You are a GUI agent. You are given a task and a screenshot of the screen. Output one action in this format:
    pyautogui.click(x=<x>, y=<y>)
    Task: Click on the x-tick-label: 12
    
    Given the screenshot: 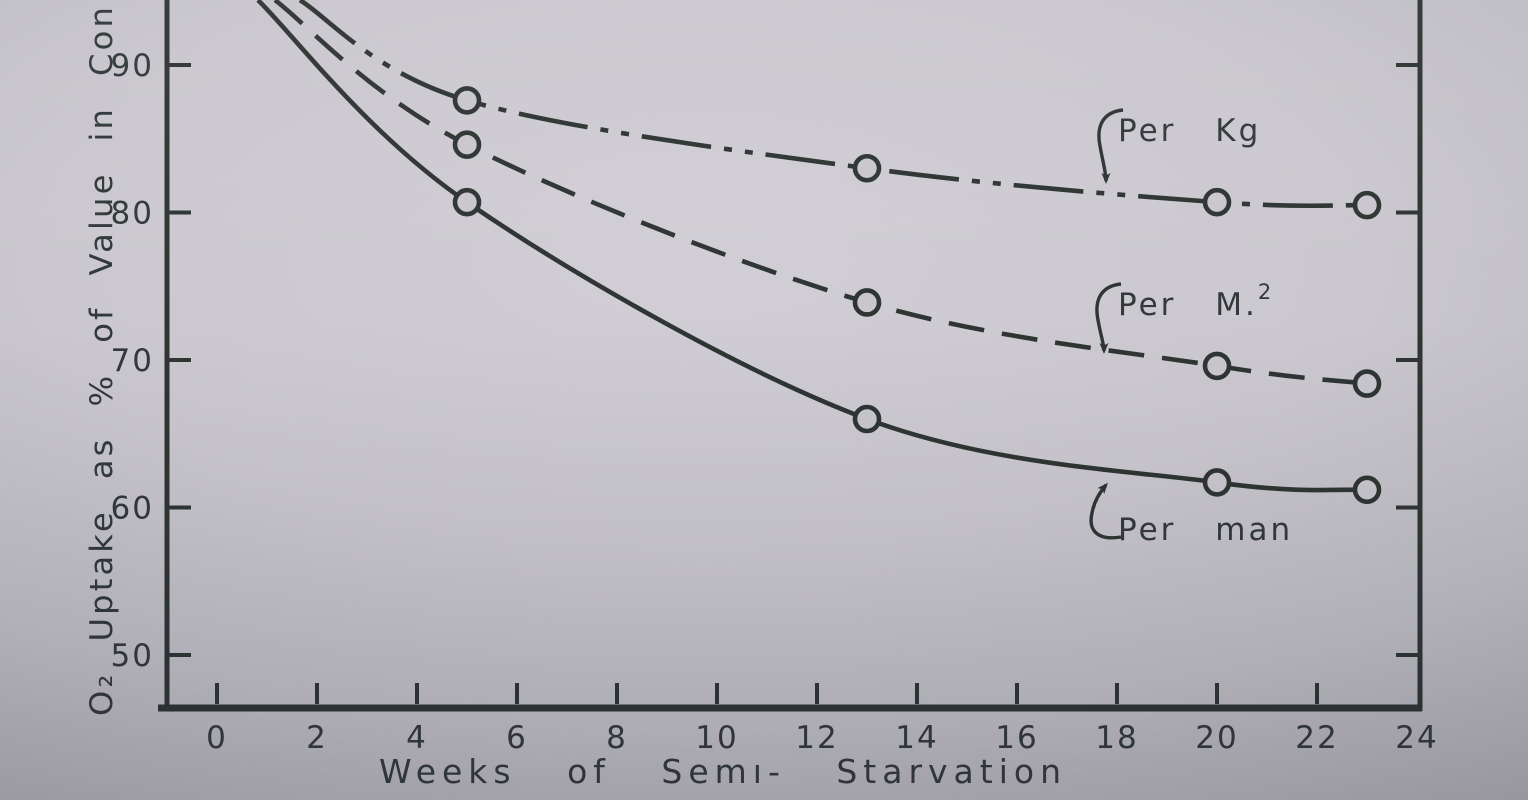 What is the action you would take?
    pyautogui.click(x=816, y=738)
    